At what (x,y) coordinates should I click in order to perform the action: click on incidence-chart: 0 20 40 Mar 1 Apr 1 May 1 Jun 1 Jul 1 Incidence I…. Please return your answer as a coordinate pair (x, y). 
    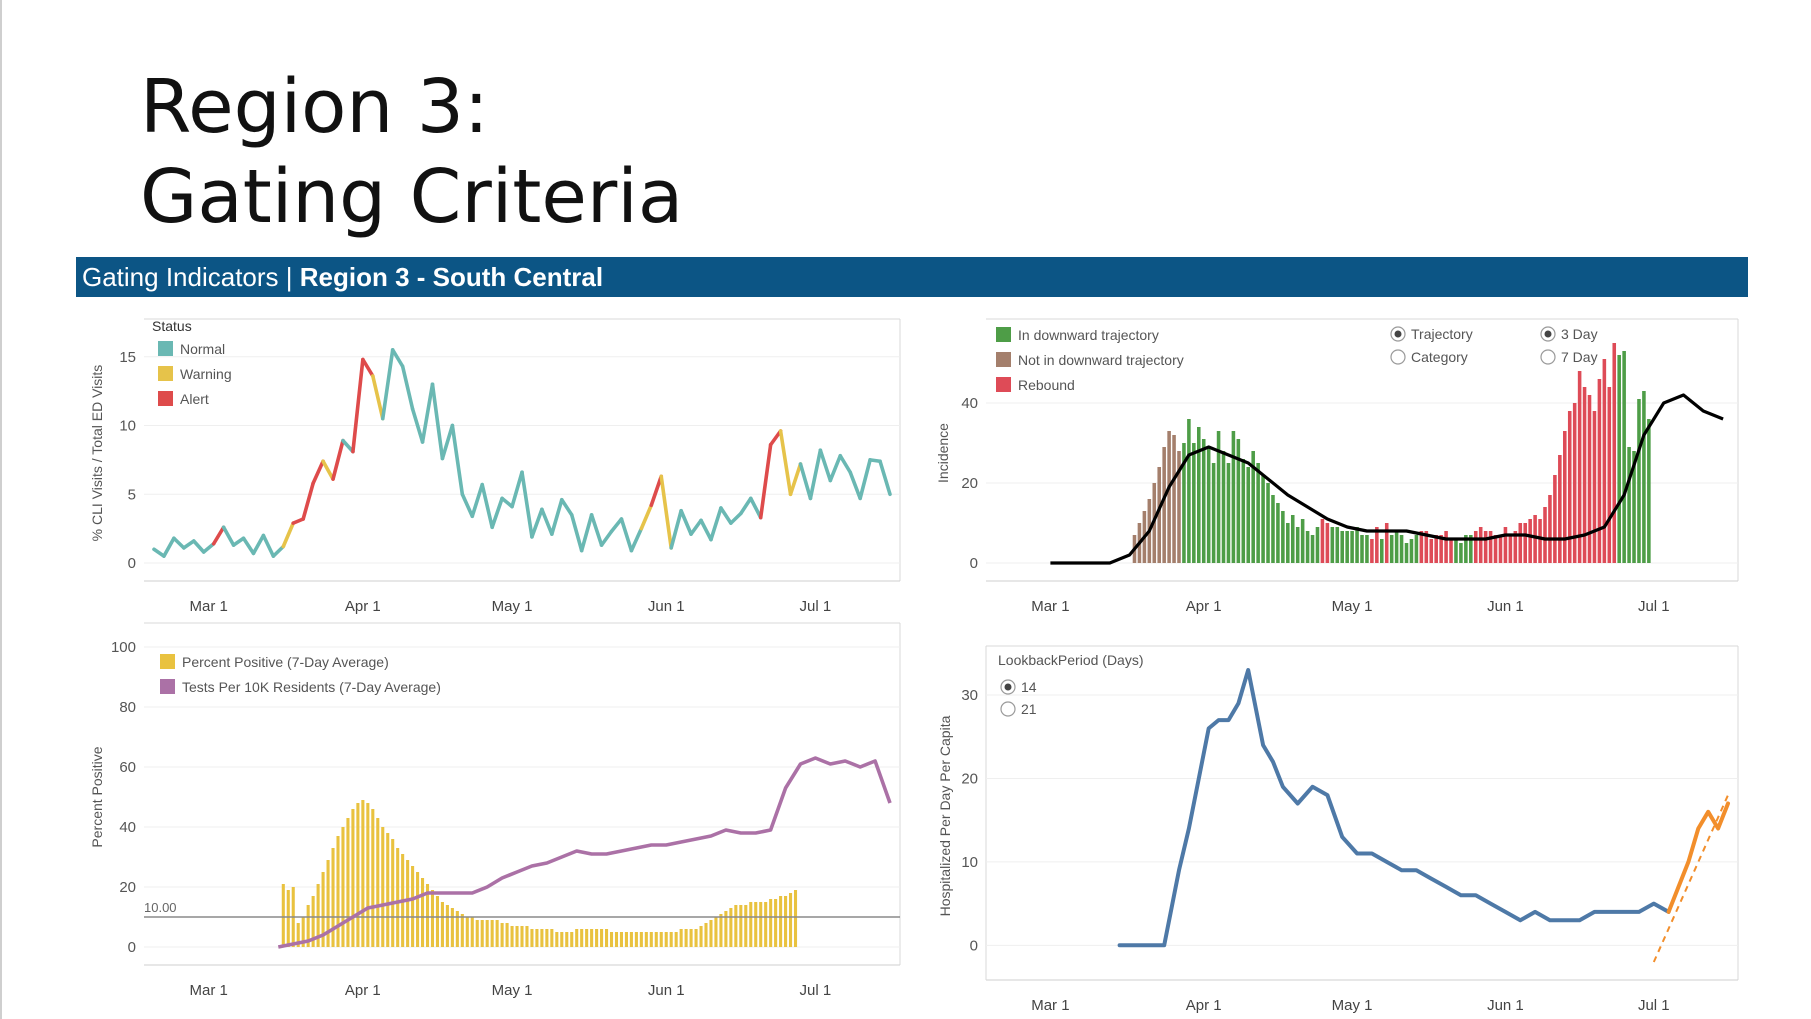
    Looking at the image, I should click on (1337, 466).